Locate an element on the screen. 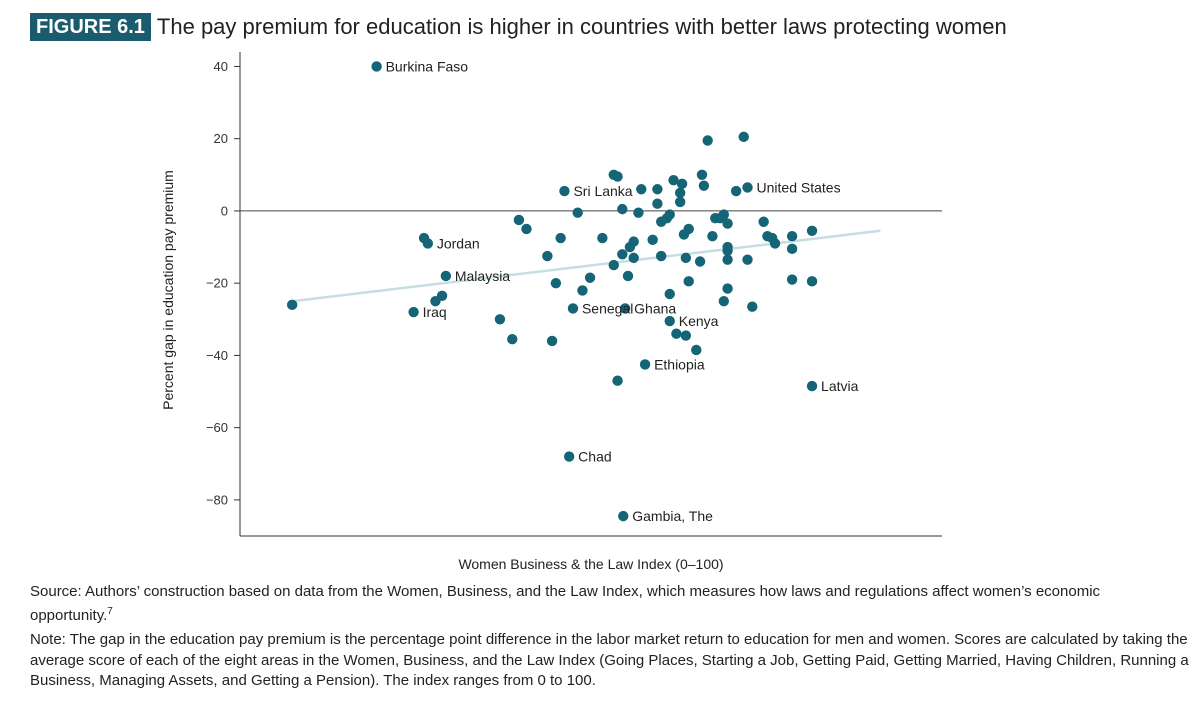 Image resolution: width=1200 pixels, height=701 pixels. point-label: Jordan is located at coordinates (458, 243).